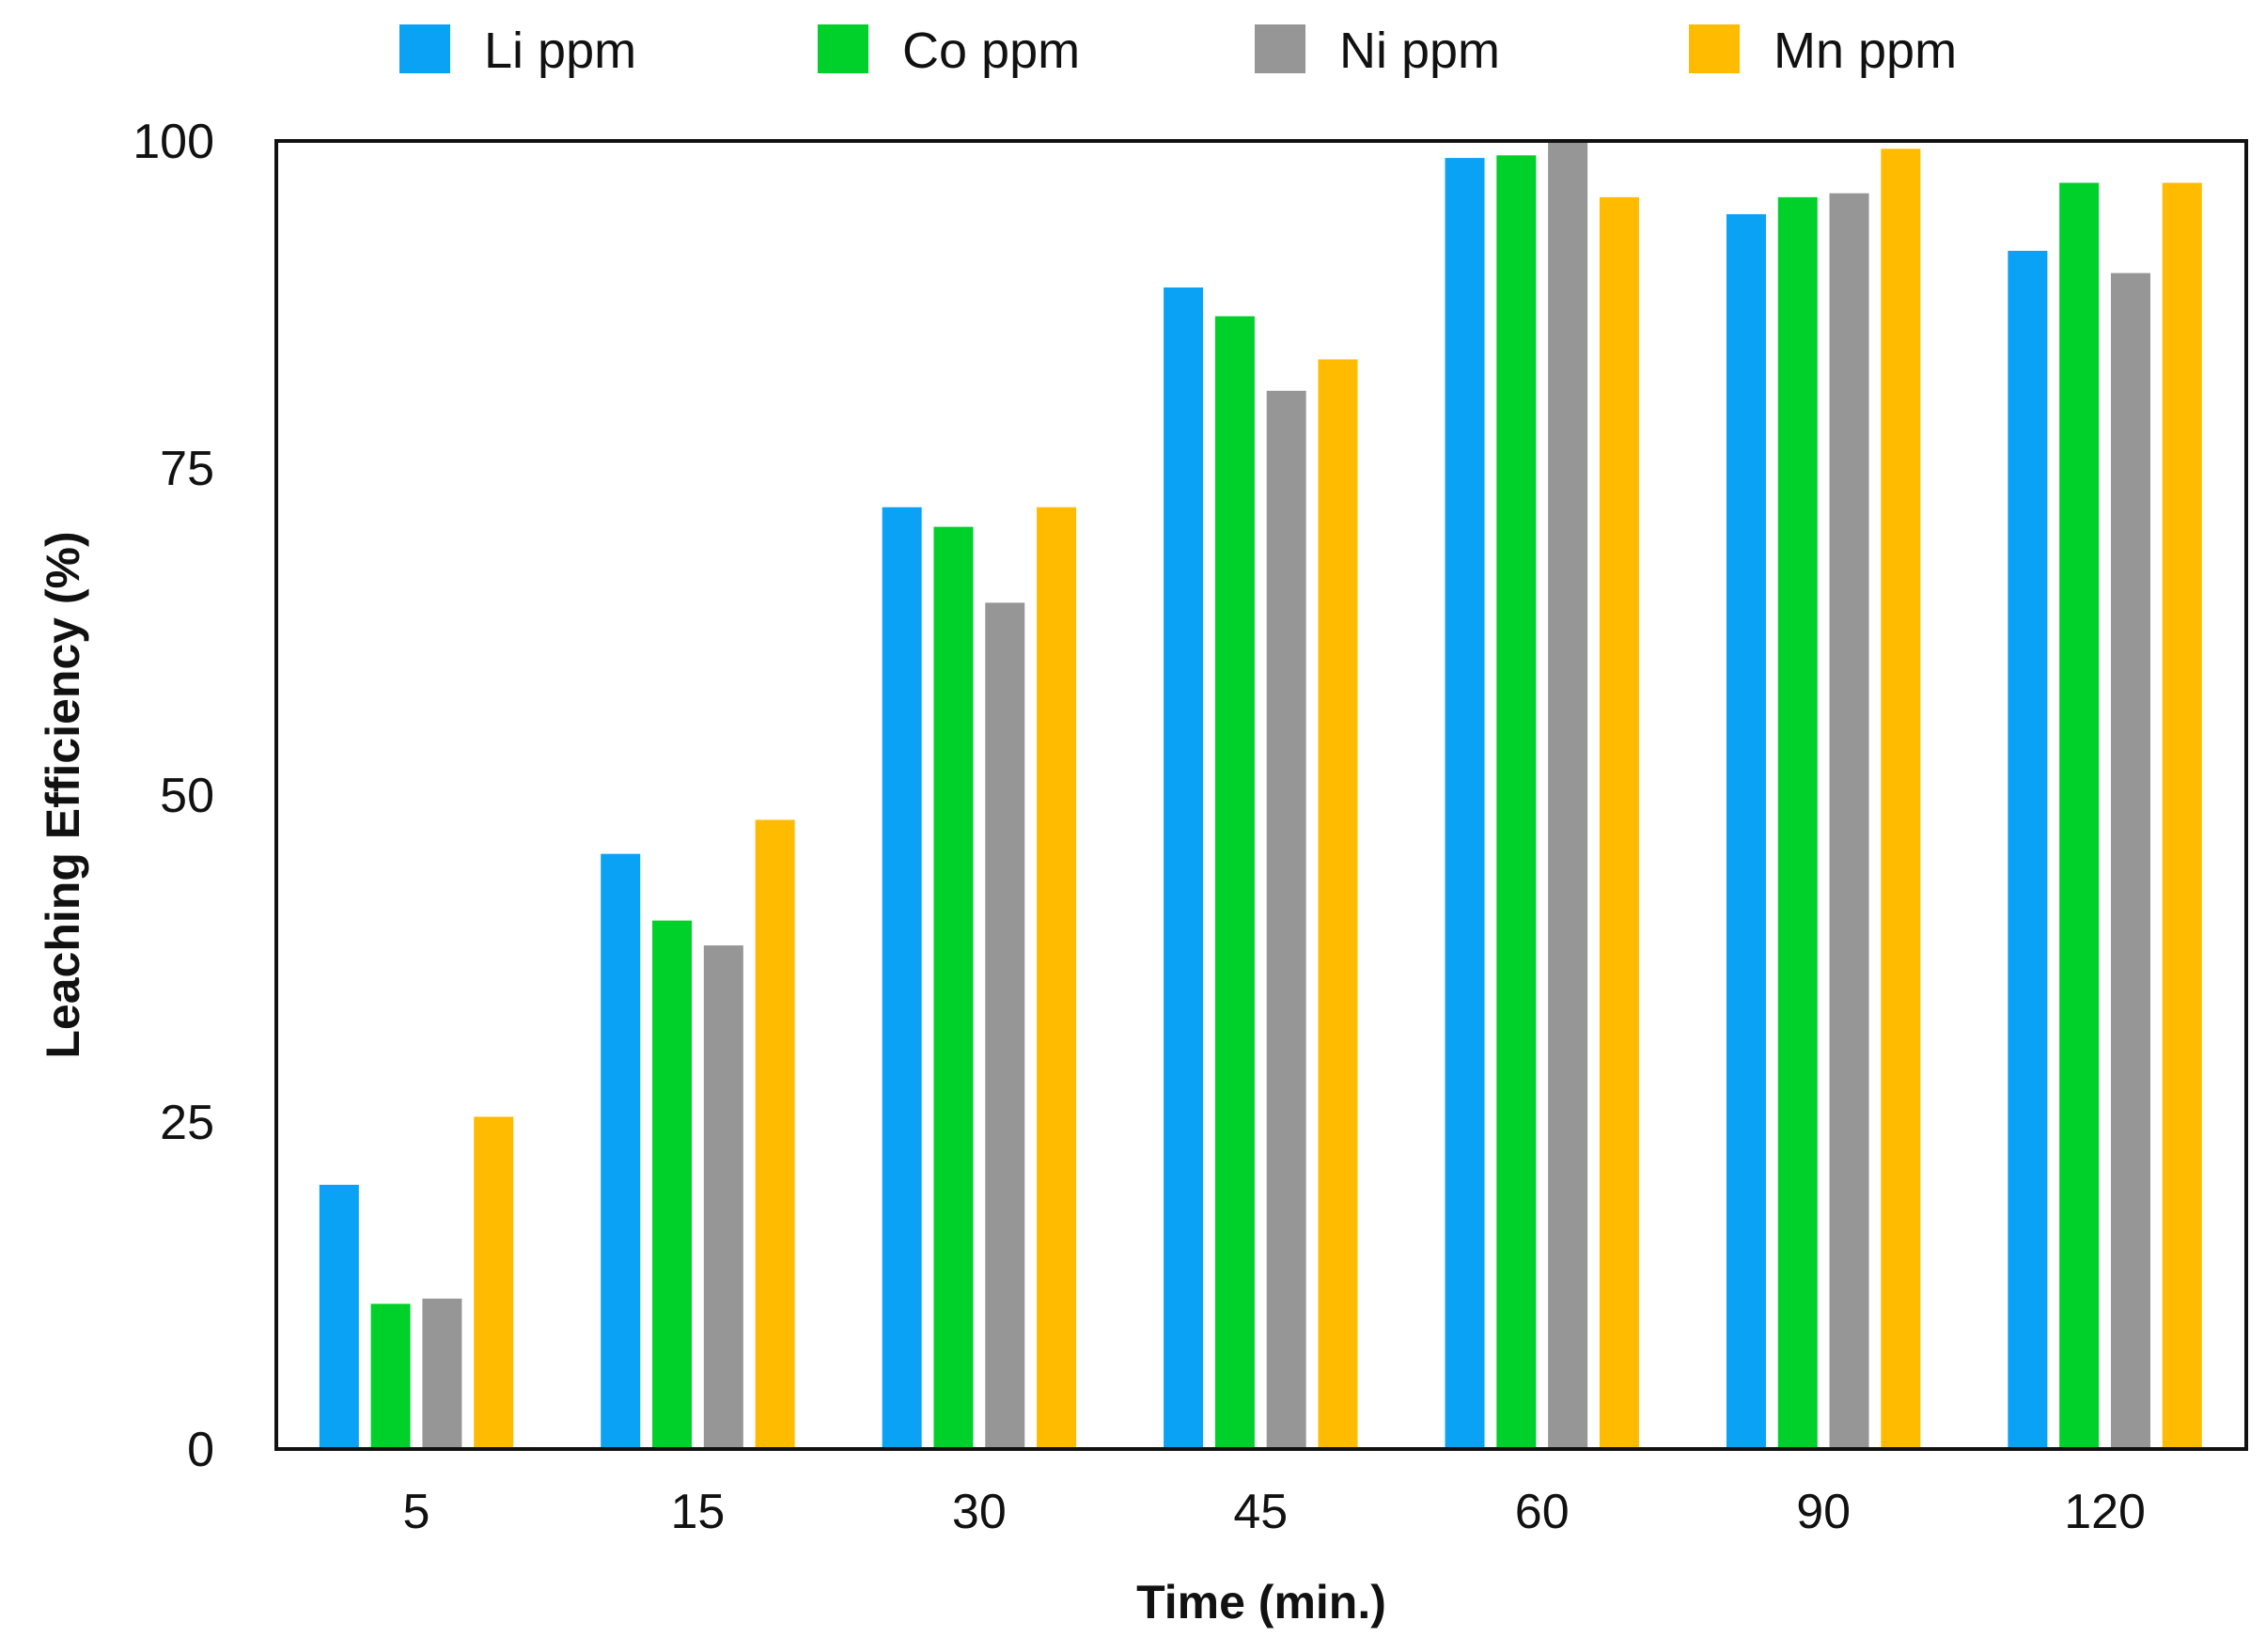 This screenshot has width=2266, height=1652. What do you see at coordinates (1542, 1512) in the screenshot?
I see `x-tick-label: 60` at bounding box center [1542, 1512].